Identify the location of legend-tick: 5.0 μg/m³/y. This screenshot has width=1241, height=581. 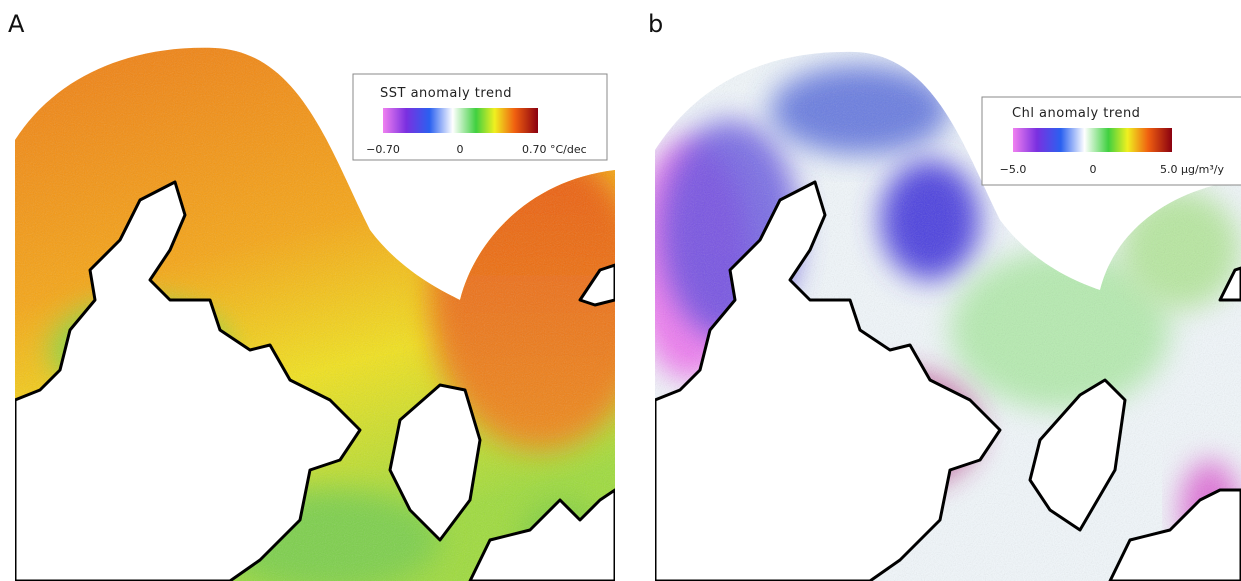
(1192, 169).